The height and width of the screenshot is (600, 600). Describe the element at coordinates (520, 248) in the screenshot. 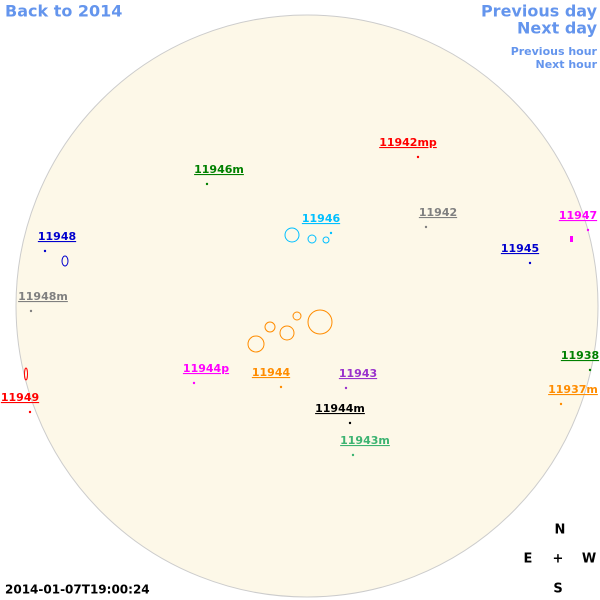

I see `region-label: 11945` at that location.